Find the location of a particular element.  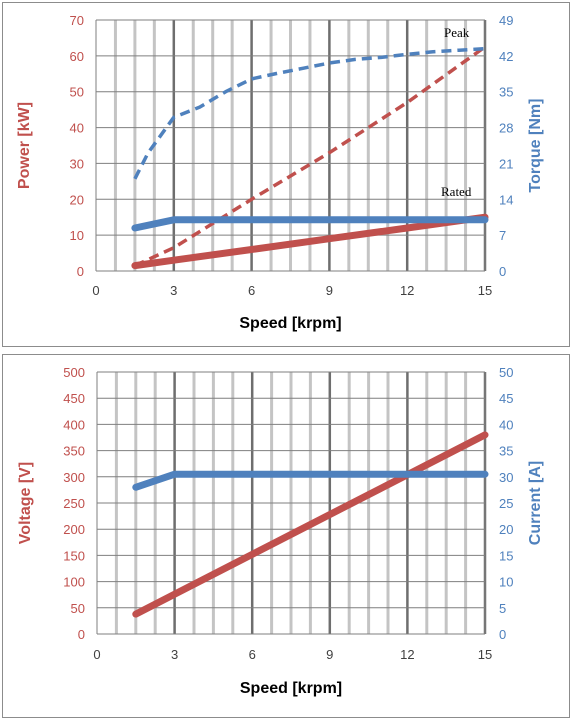

right-axis-tick-label: 21 is located at coordinates (506, 163).